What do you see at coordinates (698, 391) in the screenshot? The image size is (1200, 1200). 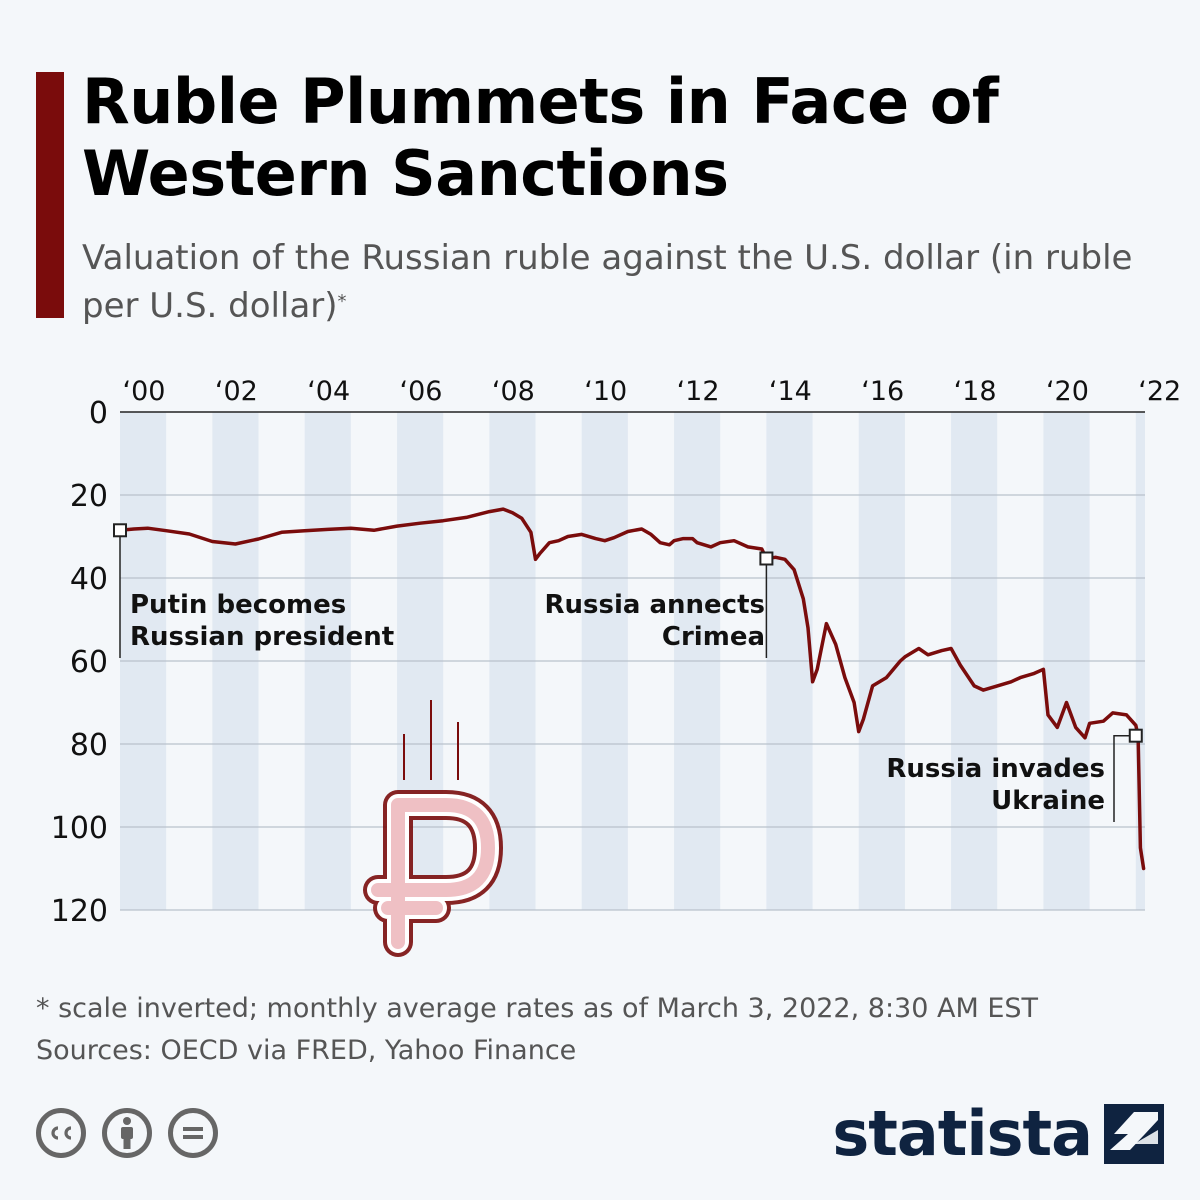 I see `x-tick-label: ‘12` at bounding box center [698, 391].